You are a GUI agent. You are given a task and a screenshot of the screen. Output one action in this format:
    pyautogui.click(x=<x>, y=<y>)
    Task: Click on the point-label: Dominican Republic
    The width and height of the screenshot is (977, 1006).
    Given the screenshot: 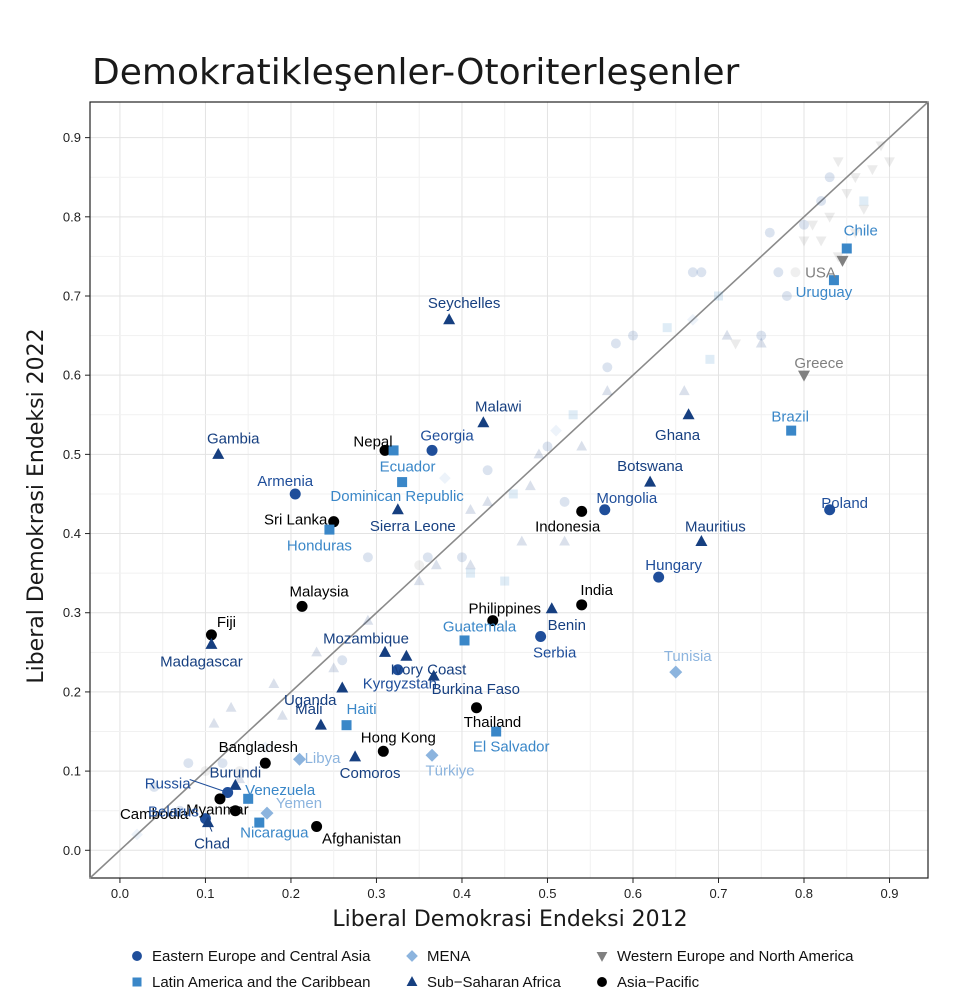 What is the action you would take?
    pyautogui.click(x=397, y=496)
    